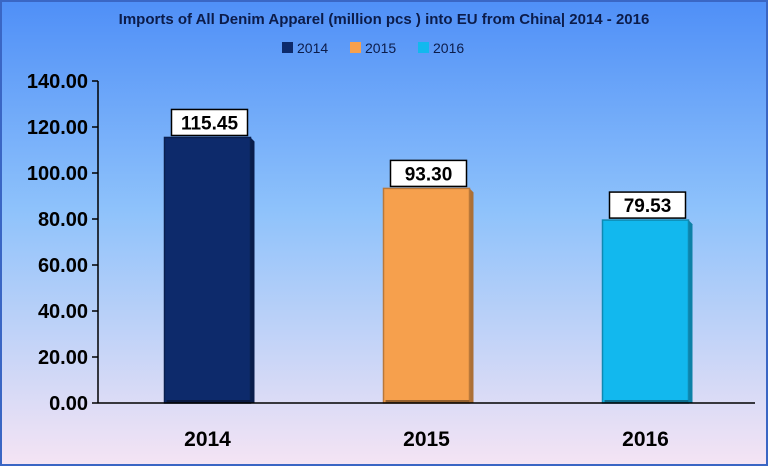 The height and width of the screenshot is (466, 768). Describe the element at coordinates (426, 426) in the screenshot. I see `x-axis: 2014 2015 2016` at that location.